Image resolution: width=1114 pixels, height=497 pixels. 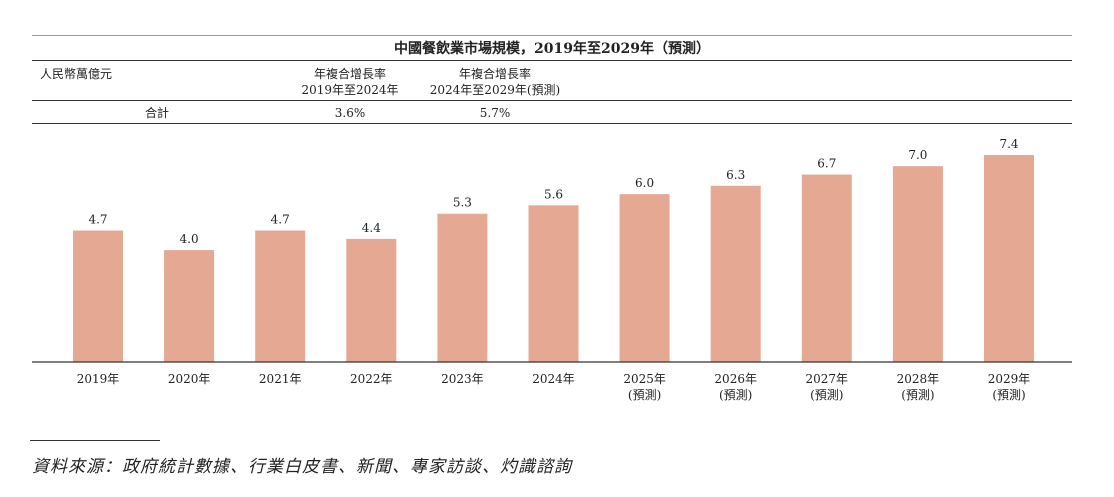 I want to click on x-tick-label: 2028年, so click(x=918, y=379).